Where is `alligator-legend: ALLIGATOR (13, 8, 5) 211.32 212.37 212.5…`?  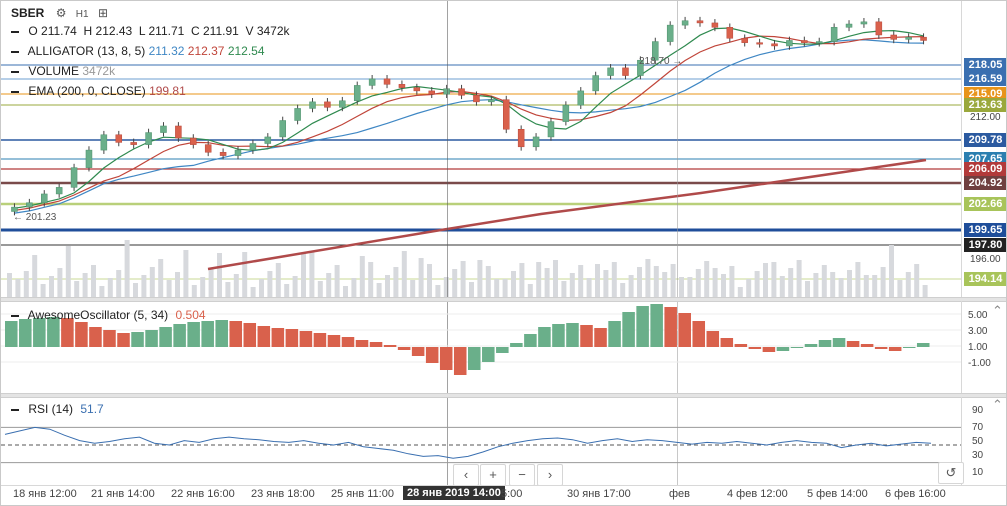
alligator-legend: ALLIGATOR (13, 8, 5) 211.32 212.37 212.5… is located at coordinates (138, 51).